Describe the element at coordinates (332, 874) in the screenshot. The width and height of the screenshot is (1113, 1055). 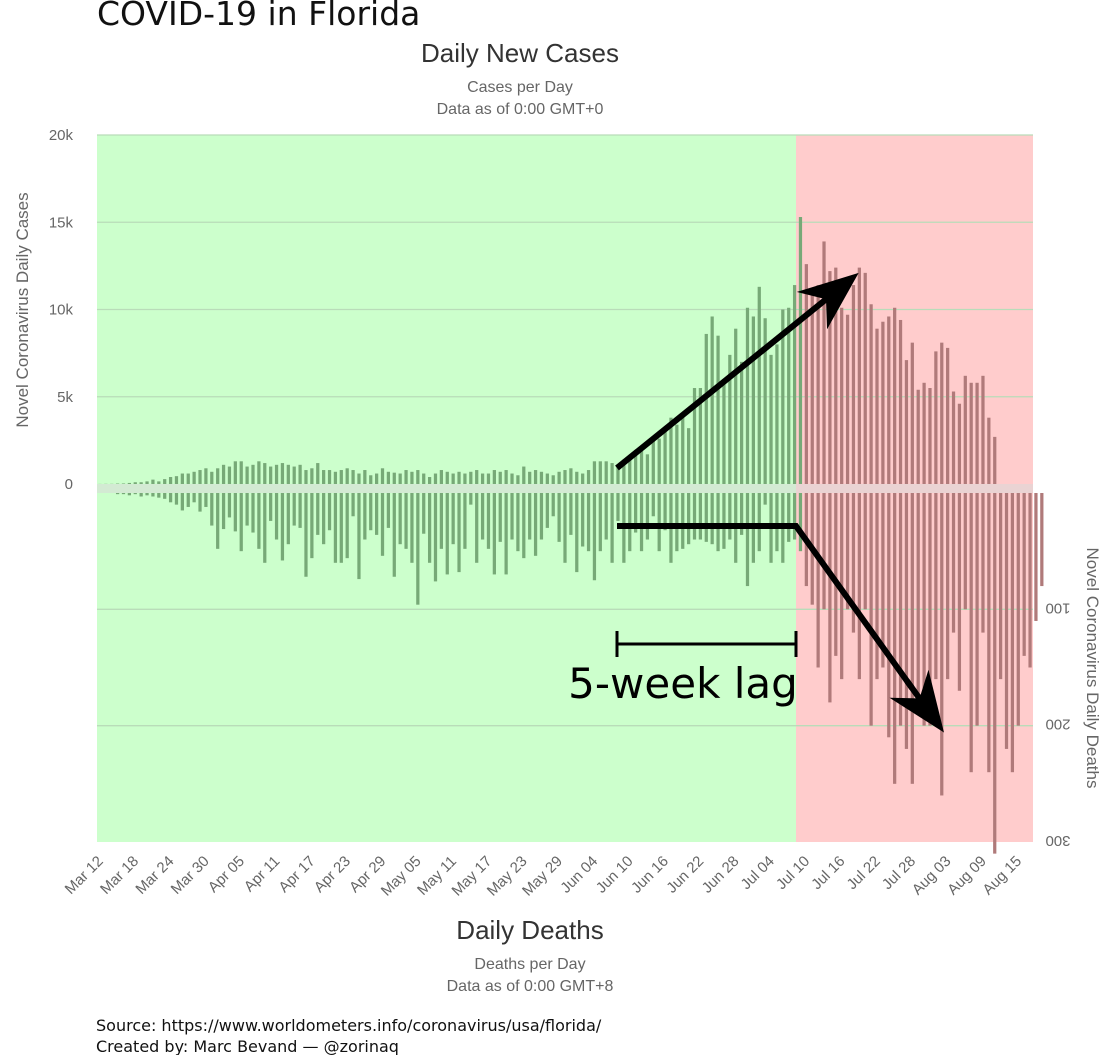
I see `x-tick-label: Apr 23` at that location.